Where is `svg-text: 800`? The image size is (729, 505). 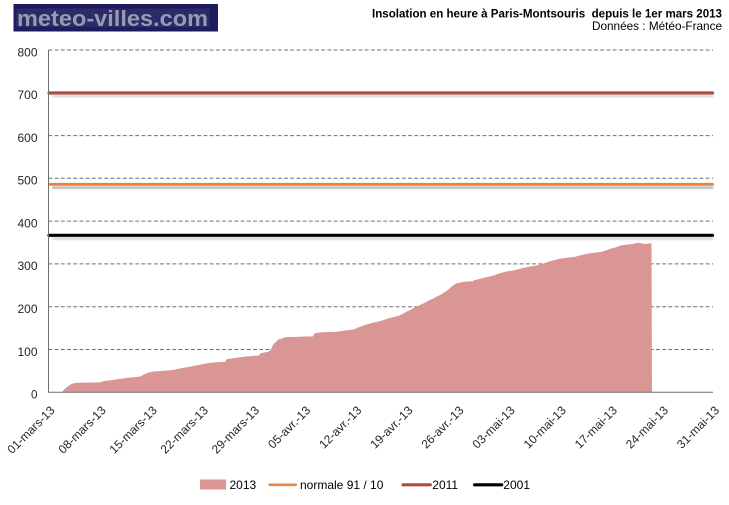 svg-text: 800 is located at coordinates (28, 52).